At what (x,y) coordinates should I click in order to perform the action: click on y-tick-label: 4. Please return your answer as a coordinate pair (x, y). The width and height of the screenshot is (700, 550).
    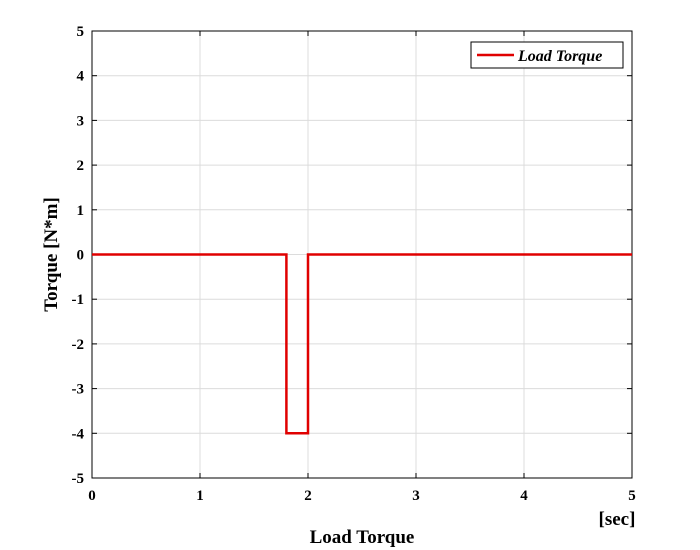
    Looking at the image, I should click on (81, 77).